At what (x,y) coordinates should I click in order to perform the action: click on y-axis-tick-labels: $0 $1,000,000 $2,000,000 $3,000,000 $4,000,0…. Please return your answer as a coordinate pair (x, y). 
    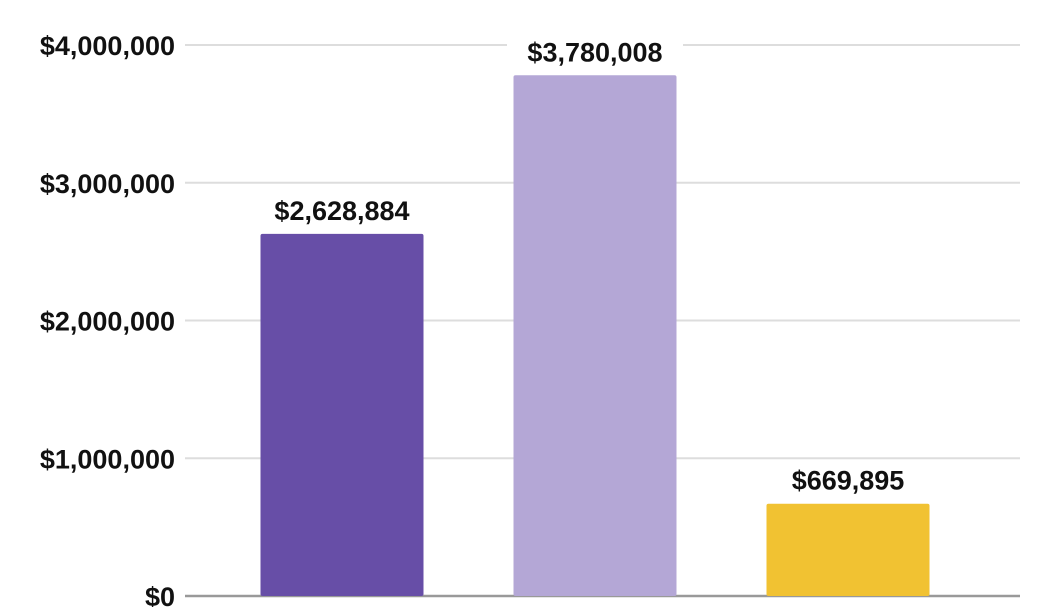
    Looking at the image, I should click on (107, 319).